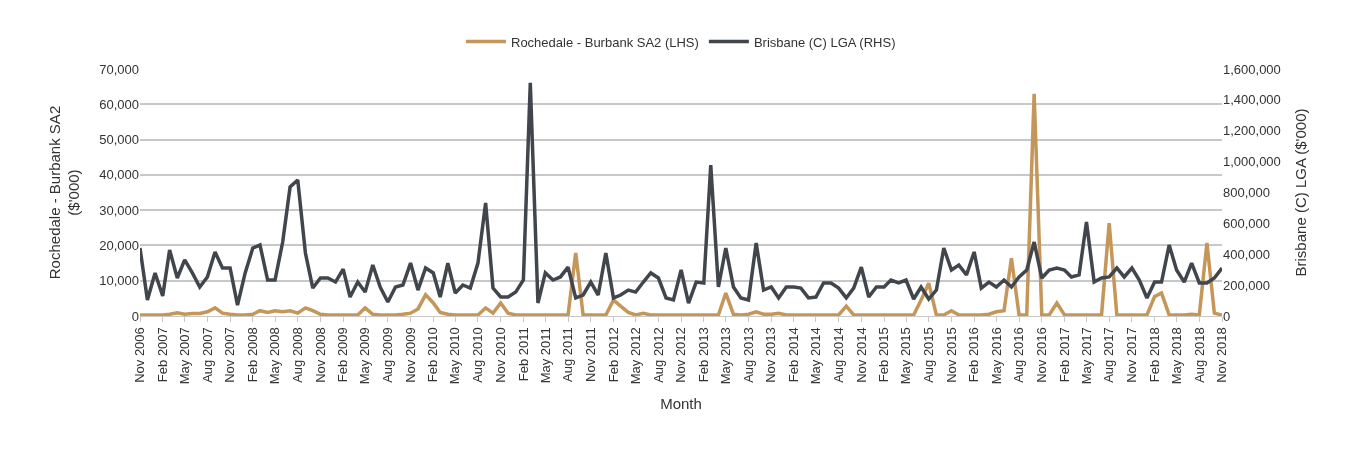 Image resolution: width=1351 pixels, height=450 pixels. What do you see at coordinates (253, 355) in the screenshot?
I see `x-tick-label: Feb 2008` at bounding box center [253, 355].